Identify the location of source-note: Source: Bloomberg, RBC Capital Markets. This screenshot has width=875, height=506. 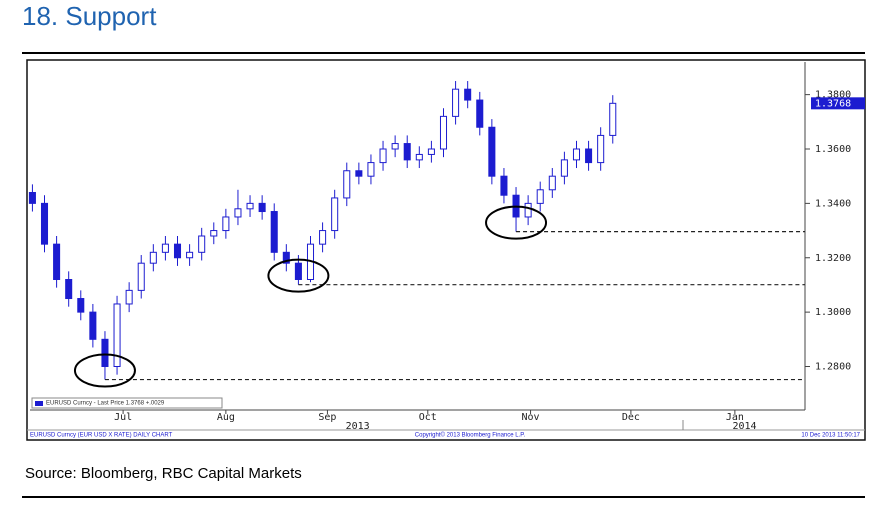
(163, 473).